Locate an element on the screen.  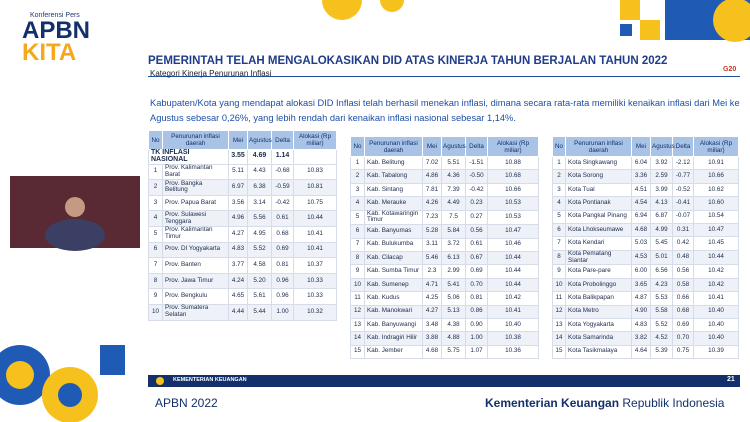
table-cell: 10.40 is located at coordinates (716, 338).